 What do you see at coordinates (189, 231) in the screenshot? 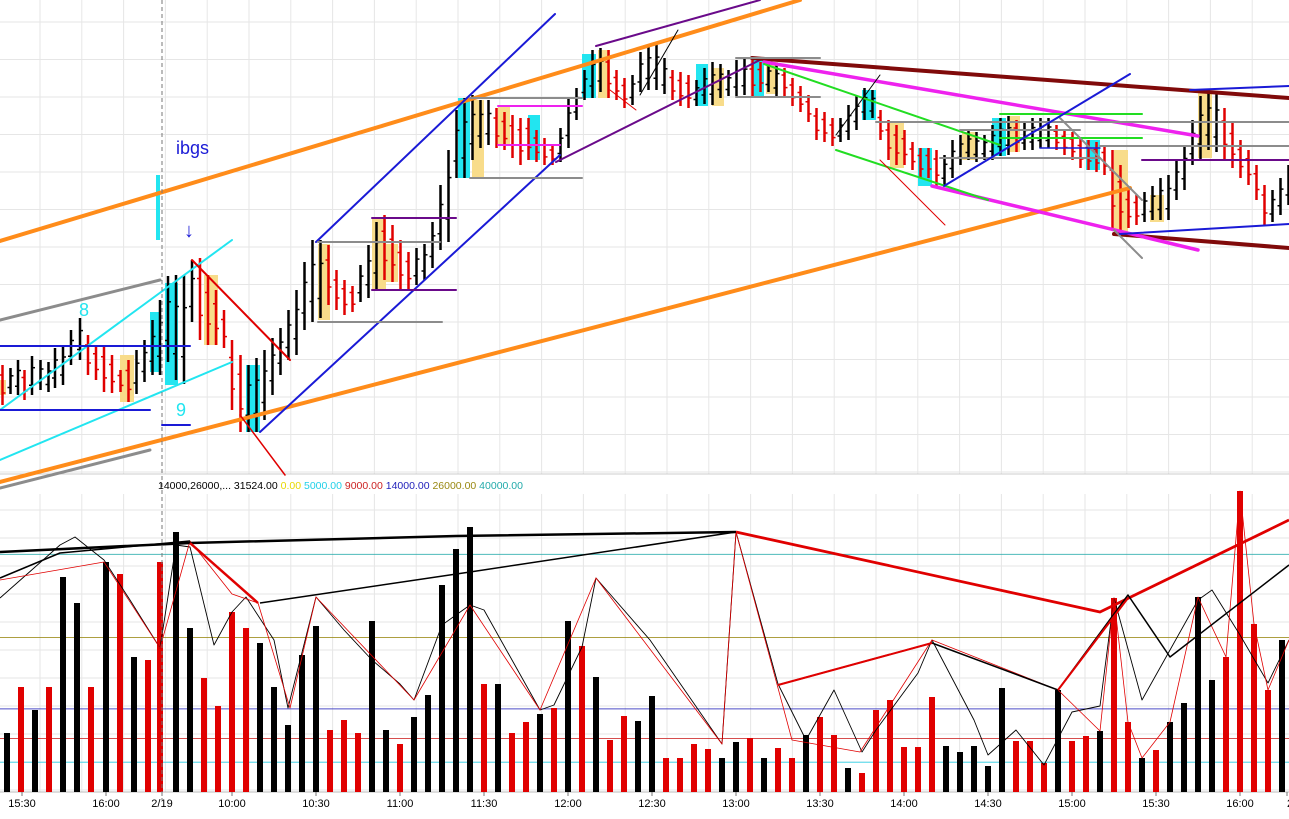
I see `arrow-down-icon: ↓` at bounding box center [189, 231].